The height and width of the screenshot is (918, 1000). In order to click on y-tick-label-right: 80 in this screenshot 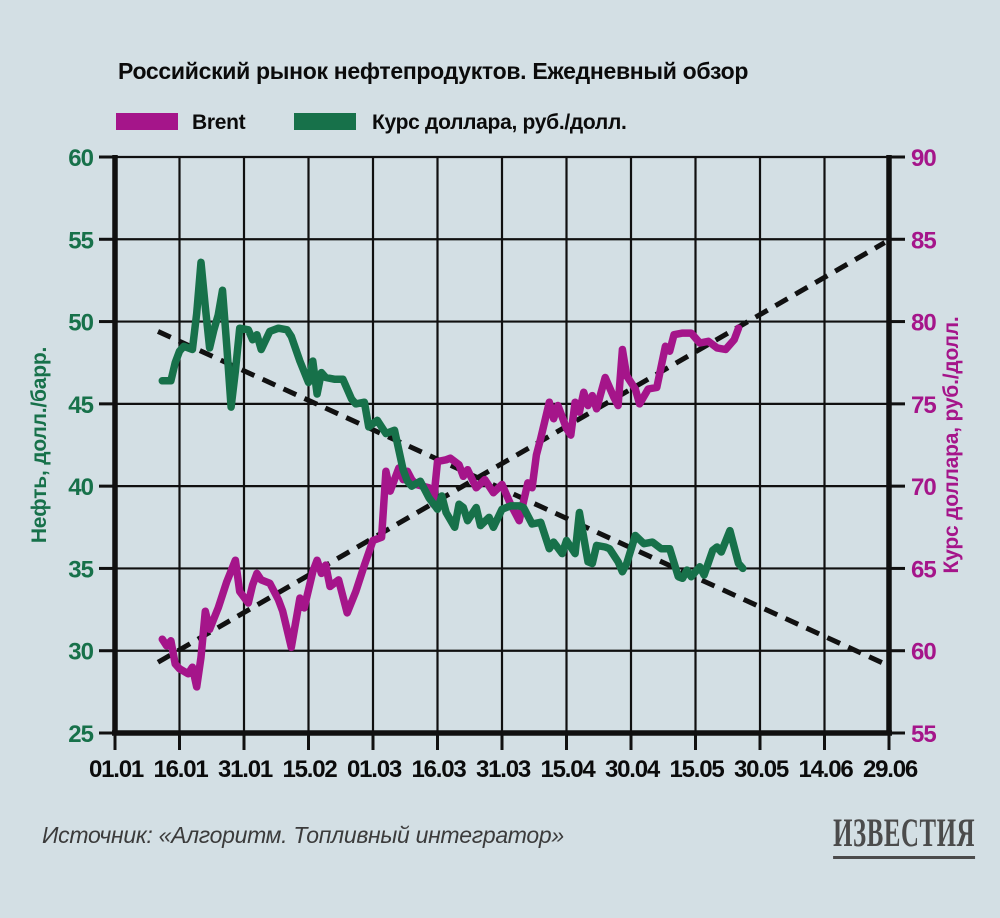, I will do `click(923, 323)`.